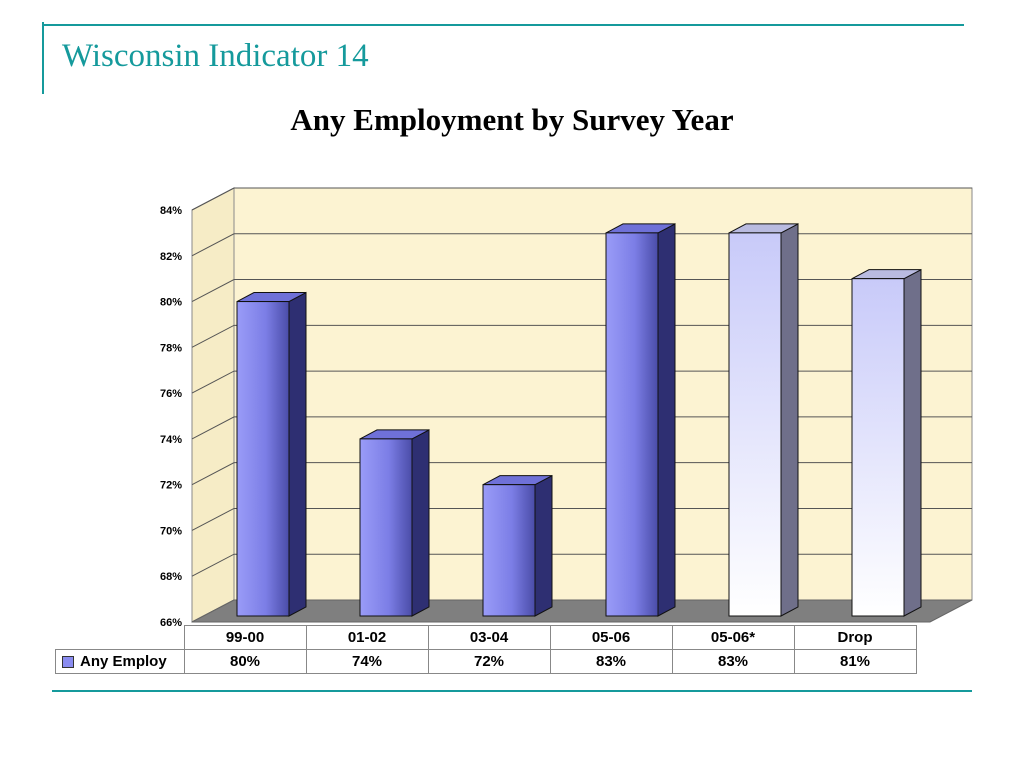 This screenshot has width=1024, height=768. Describe the element at coordinates (171, 211) in the screenshot. I see `y-tick-label: 84%` at that location.